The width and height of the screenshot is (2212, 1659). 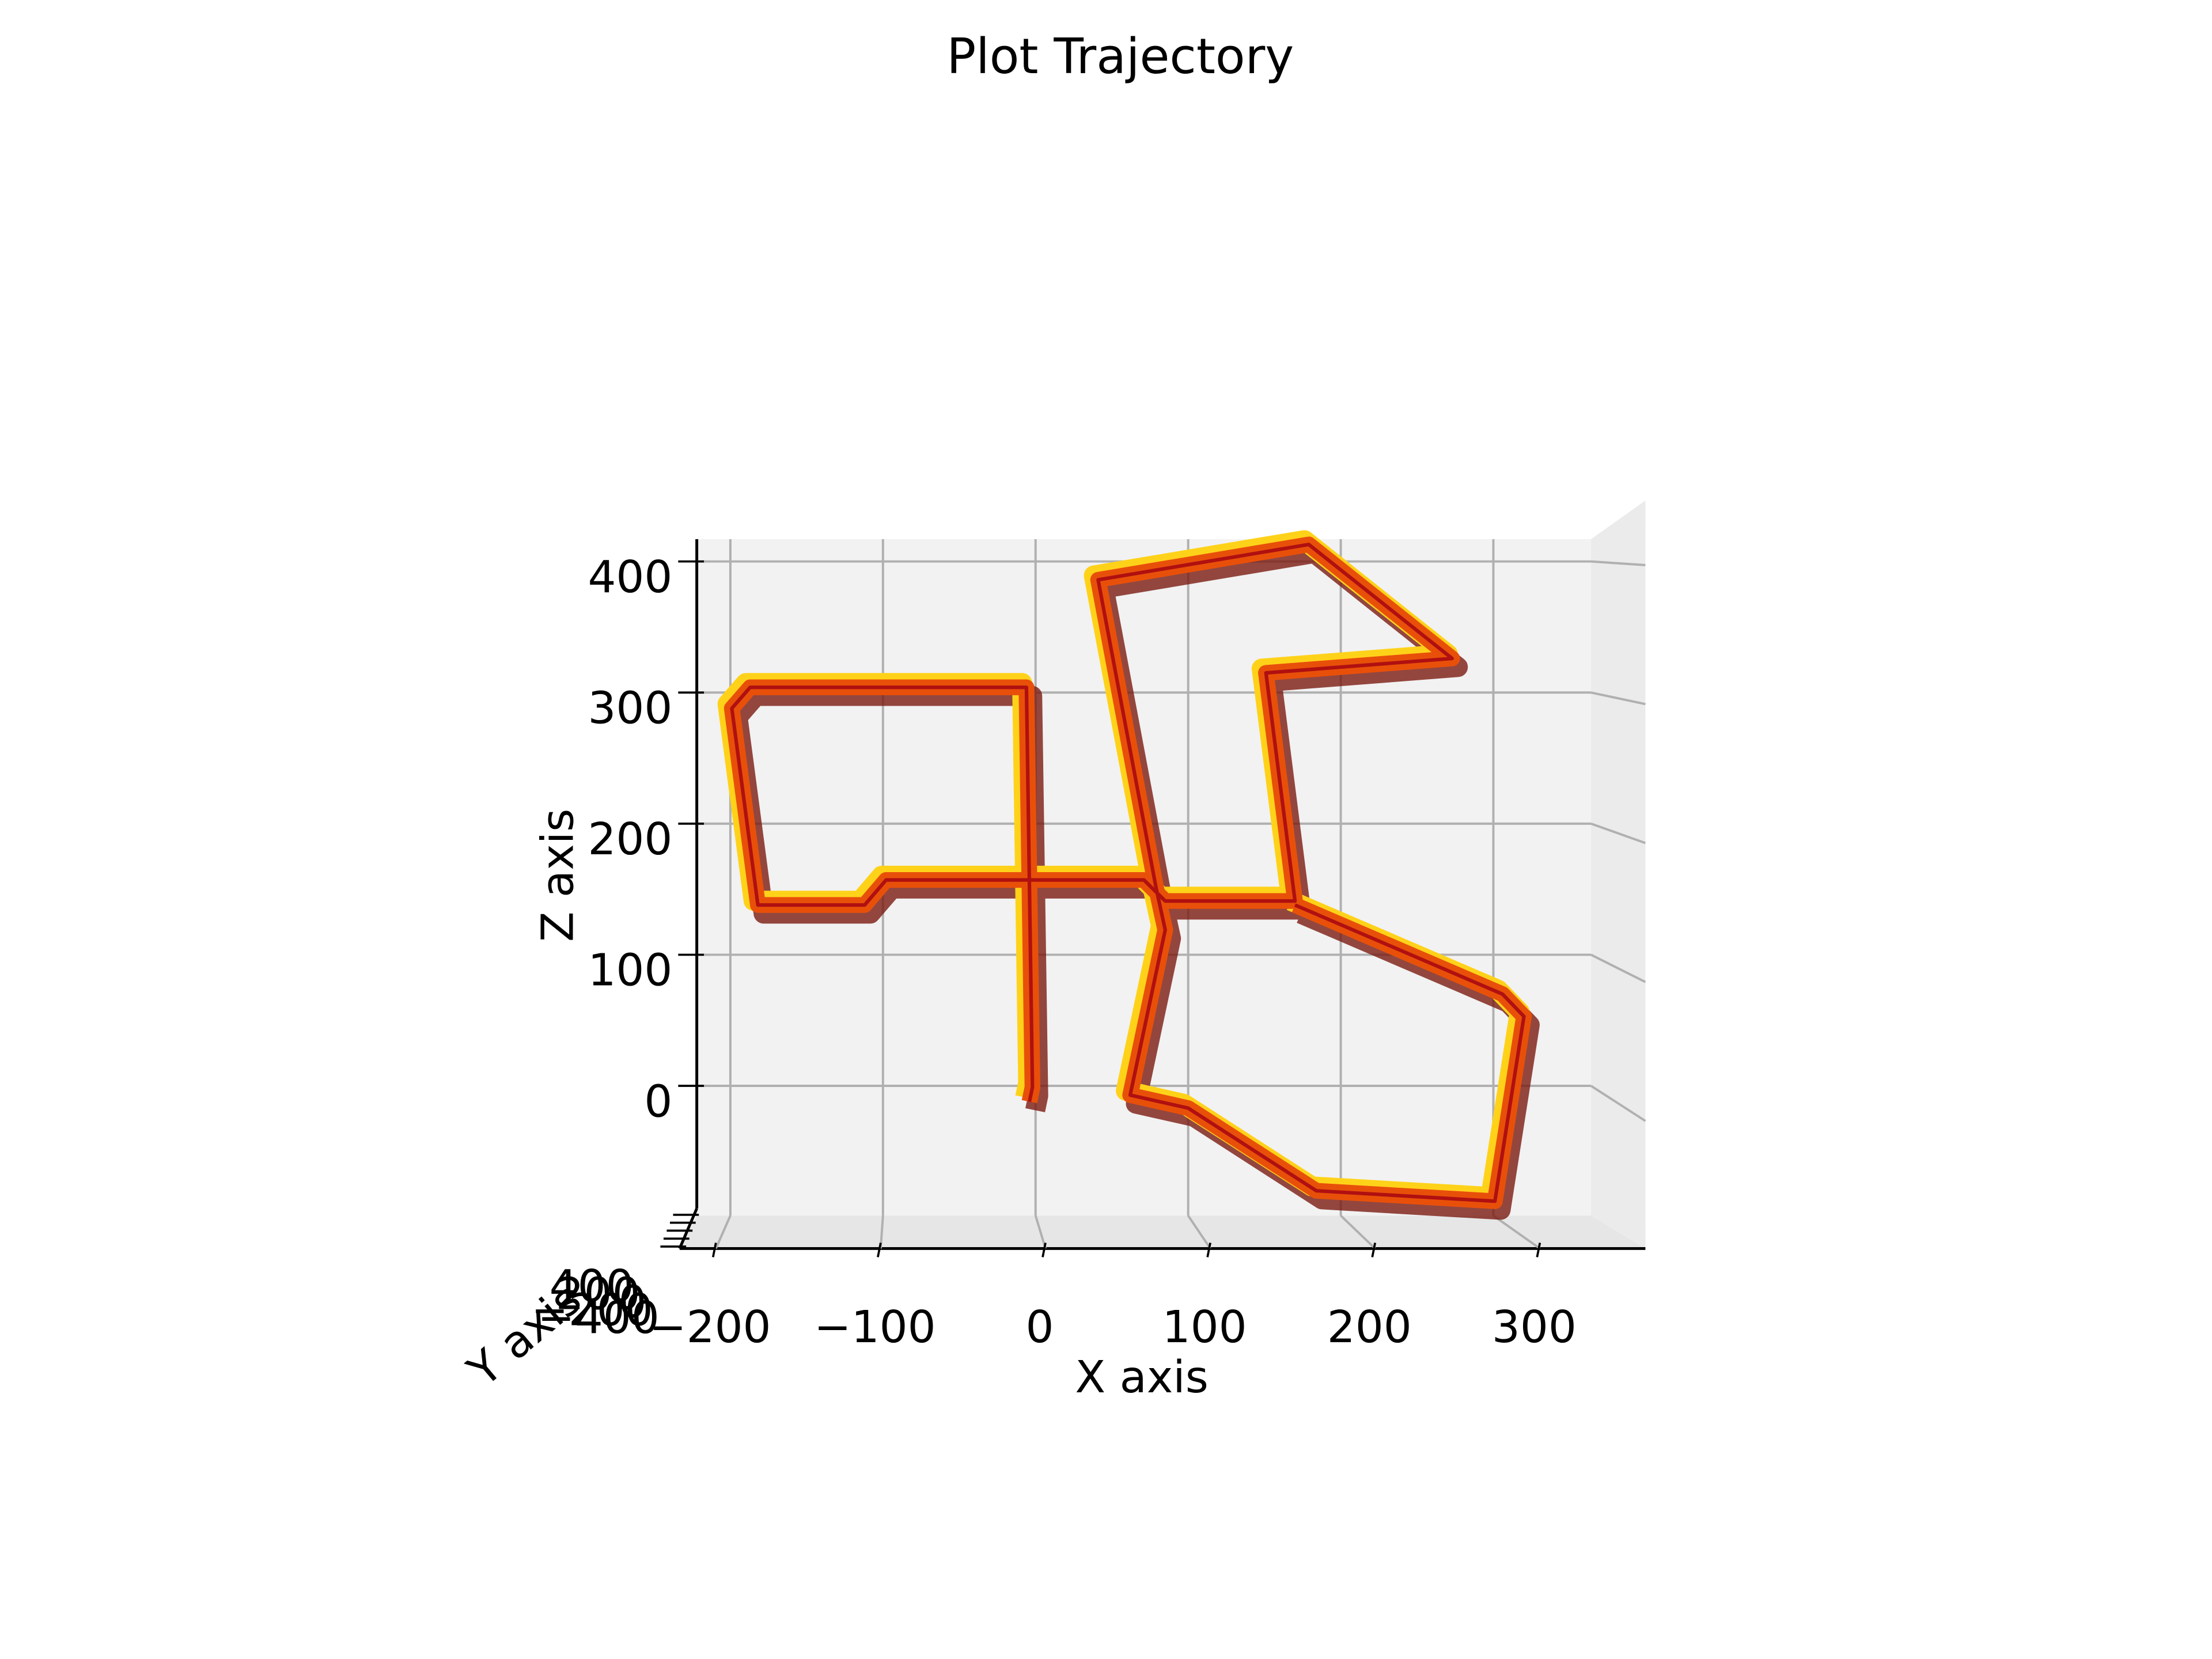 I want to click on z-axis-label: Z axis, so click(x=558, y=875).